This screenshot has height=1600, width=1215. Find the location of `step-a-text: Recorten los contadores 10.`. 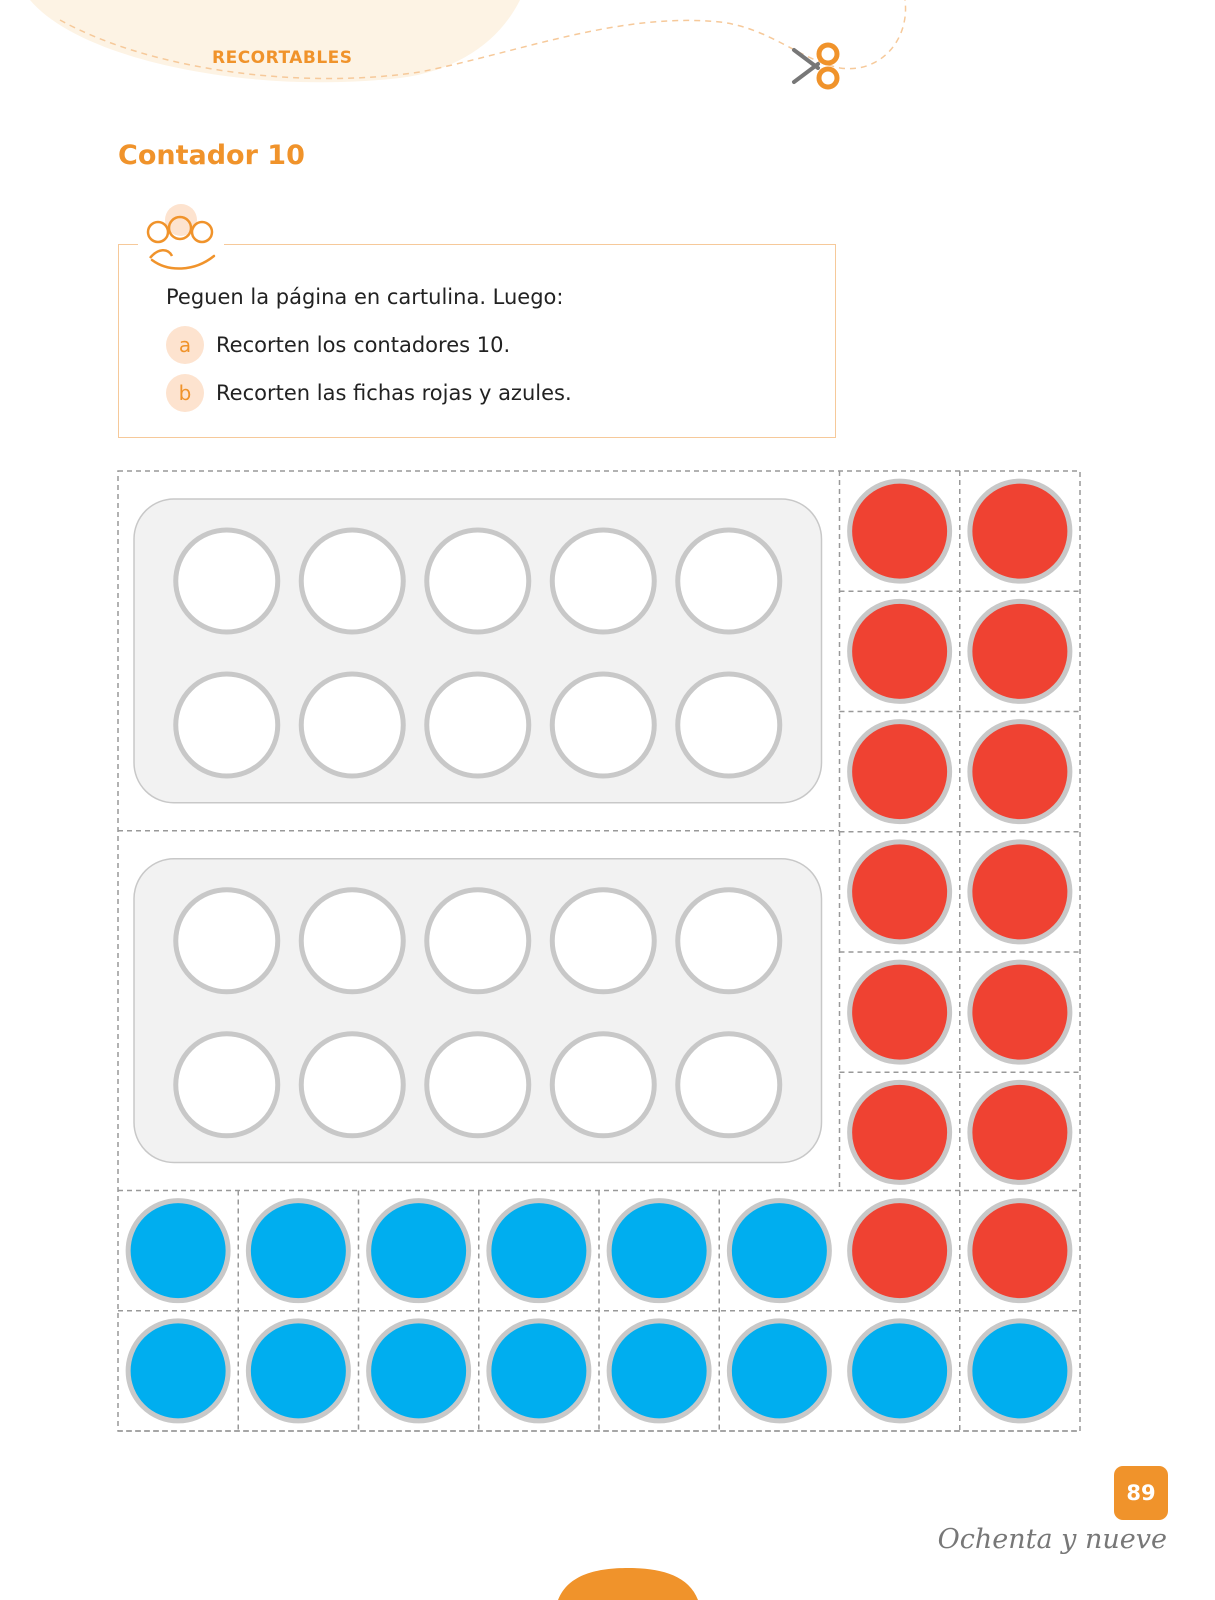

step-a-text: Recorten los contadores 10. is located at coordinates (363, 345).